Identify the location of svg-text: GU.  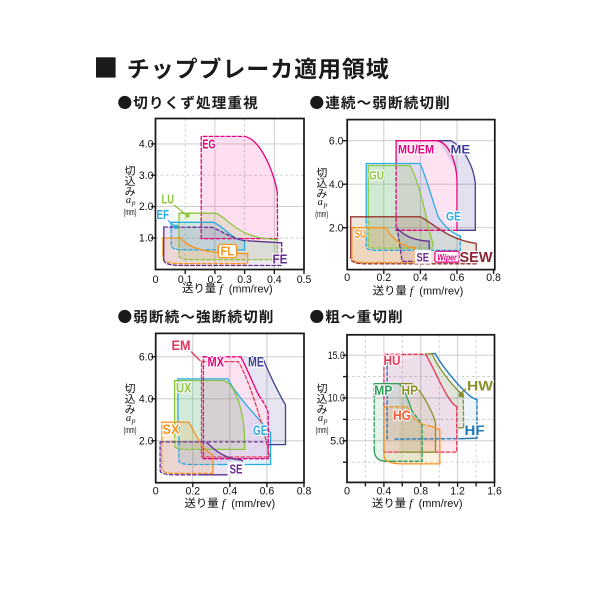
(376, 176).